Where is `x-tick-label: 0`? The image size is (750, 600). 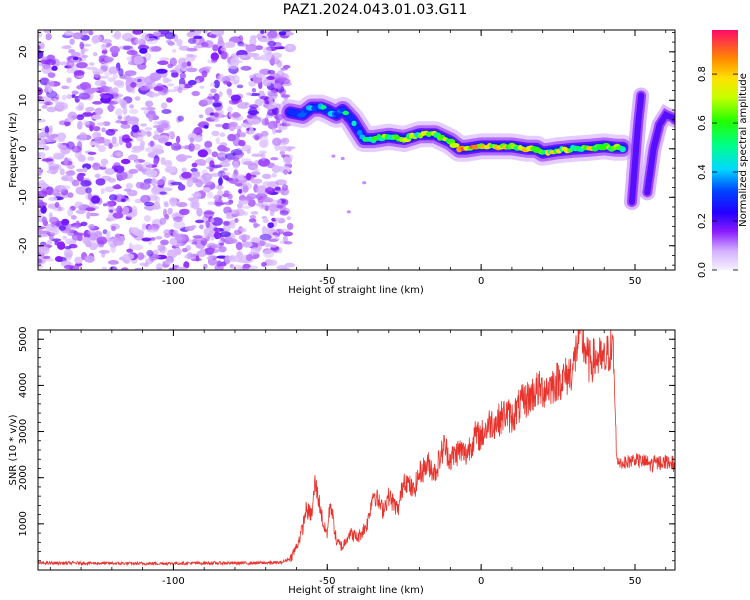
x-tick-label: 0 is located at coordinates (481, 581).